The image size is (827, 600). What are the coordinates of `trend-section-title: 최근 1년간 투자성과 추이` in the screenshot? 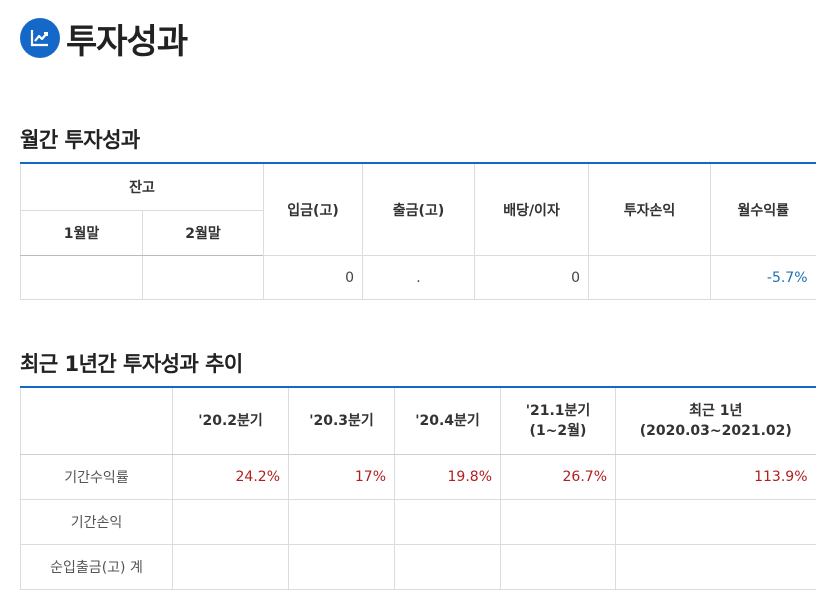 It's located at (131, 364).